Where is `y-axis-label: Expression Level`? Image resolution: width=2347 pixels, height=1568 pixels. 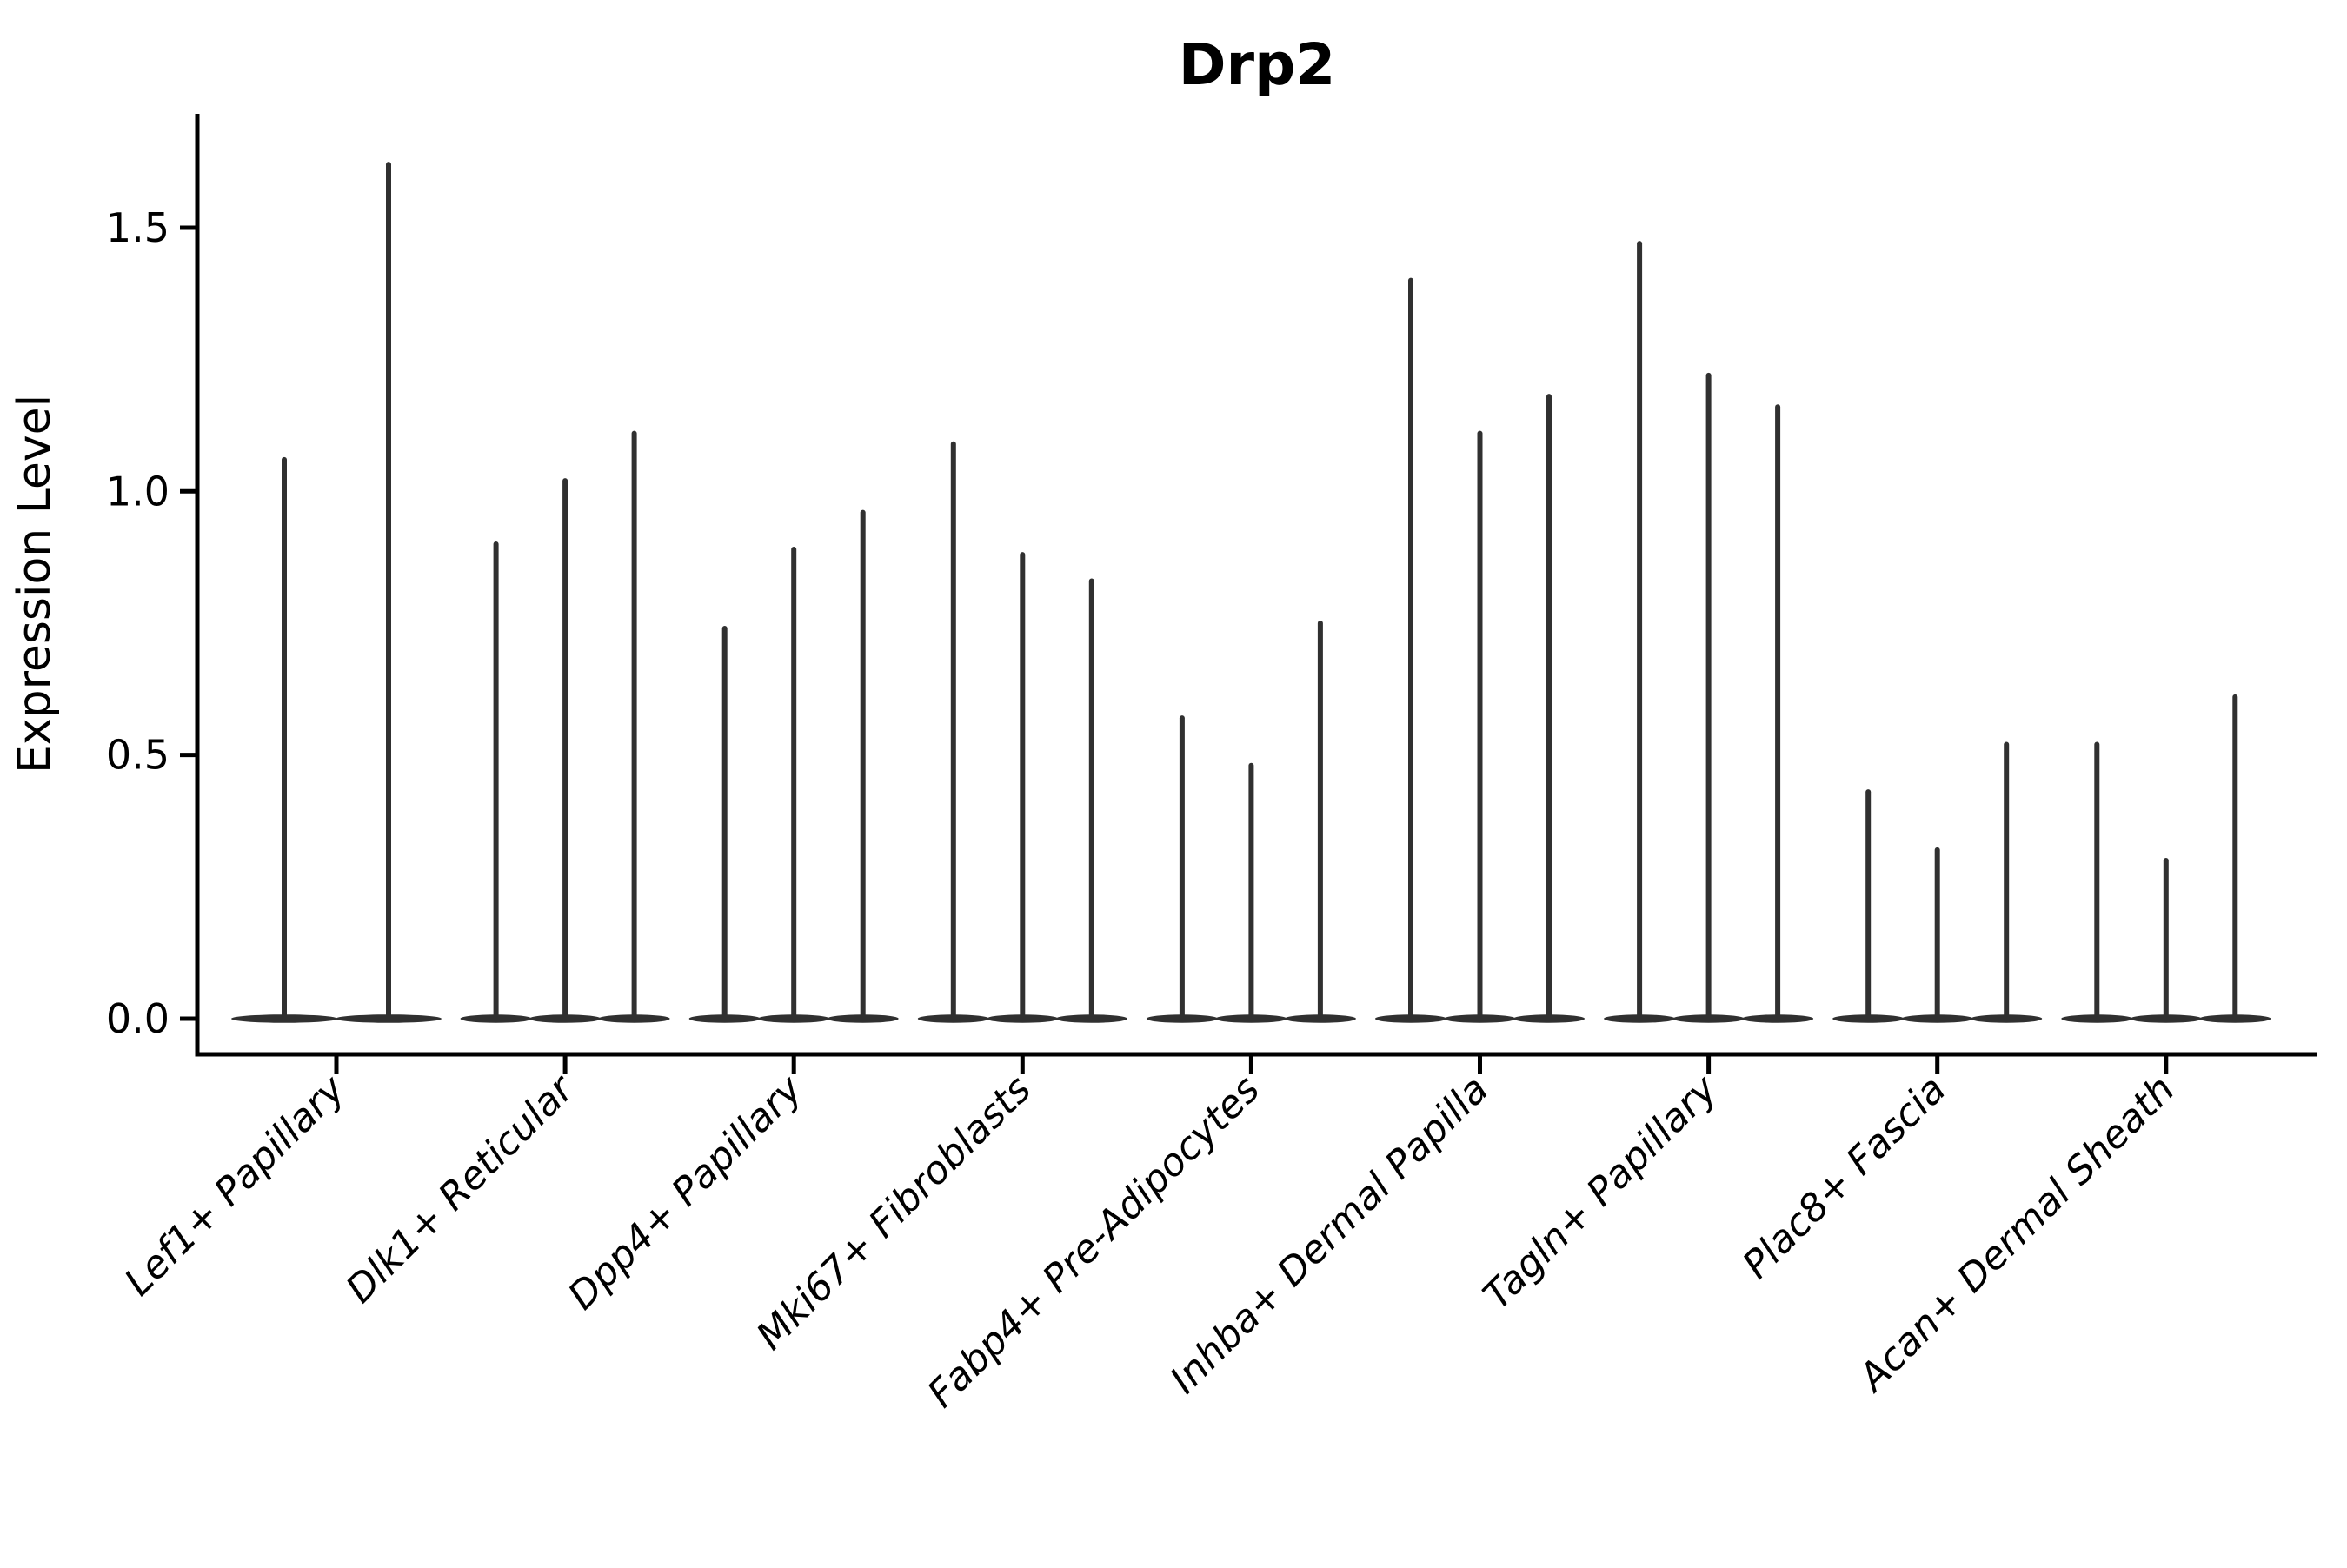
y-axis-label: Expression Level is located at coordinates (35, 584).